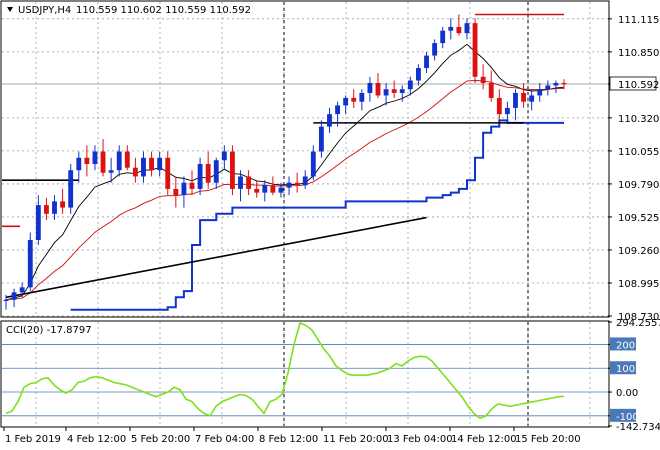 The height and width of the screenshot is (450, 660). What do you see at coordinates (627, 393) in the screenshot?
I see `cci-tick-label: 0.00` at bounding box center [627, 393].